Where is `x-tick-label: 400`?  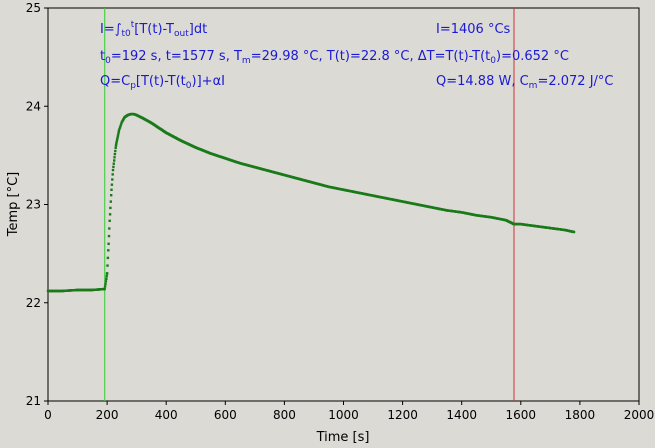 x-tick-label: 400 is located at coordinates (166, 415).